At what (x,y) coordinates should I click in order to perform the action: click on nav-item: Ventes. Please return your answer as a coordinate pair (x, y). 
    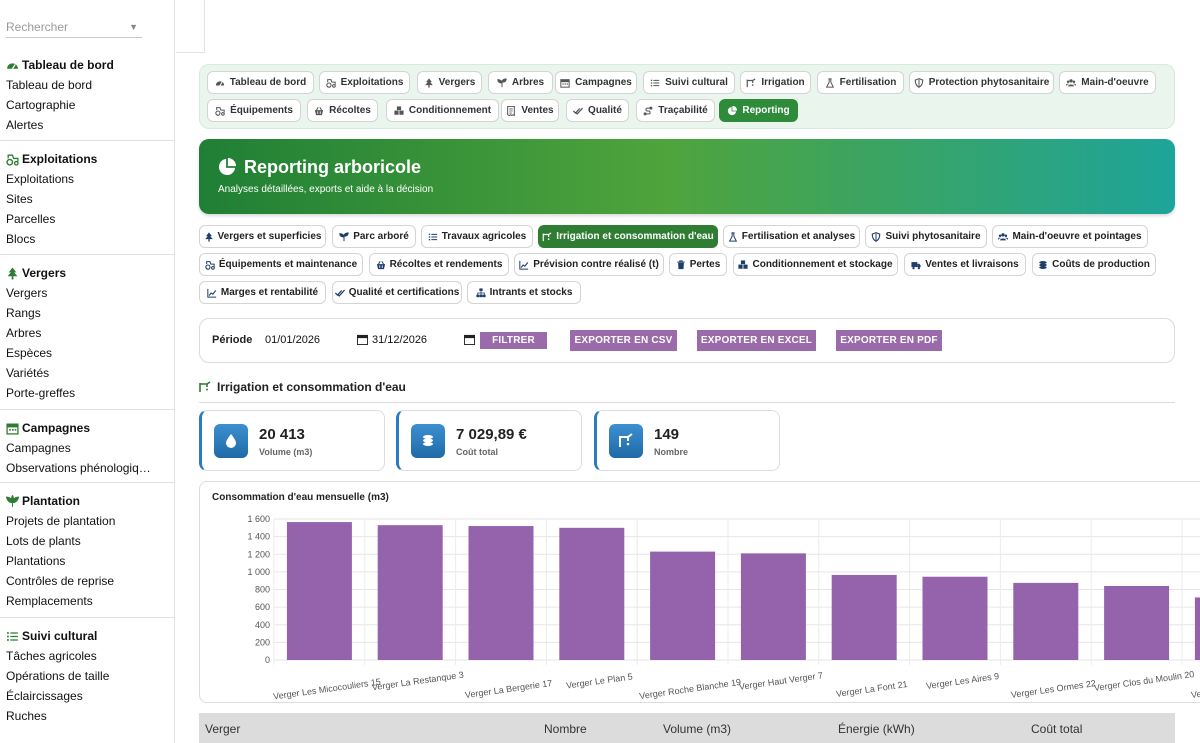
    Looking at the image, I should click on (530, 110).